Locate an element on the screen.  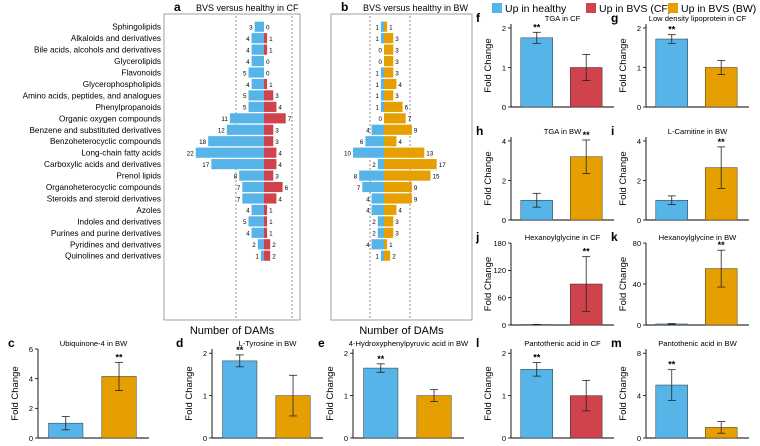
category-label: Azoles is located at coordinates (148, 210).